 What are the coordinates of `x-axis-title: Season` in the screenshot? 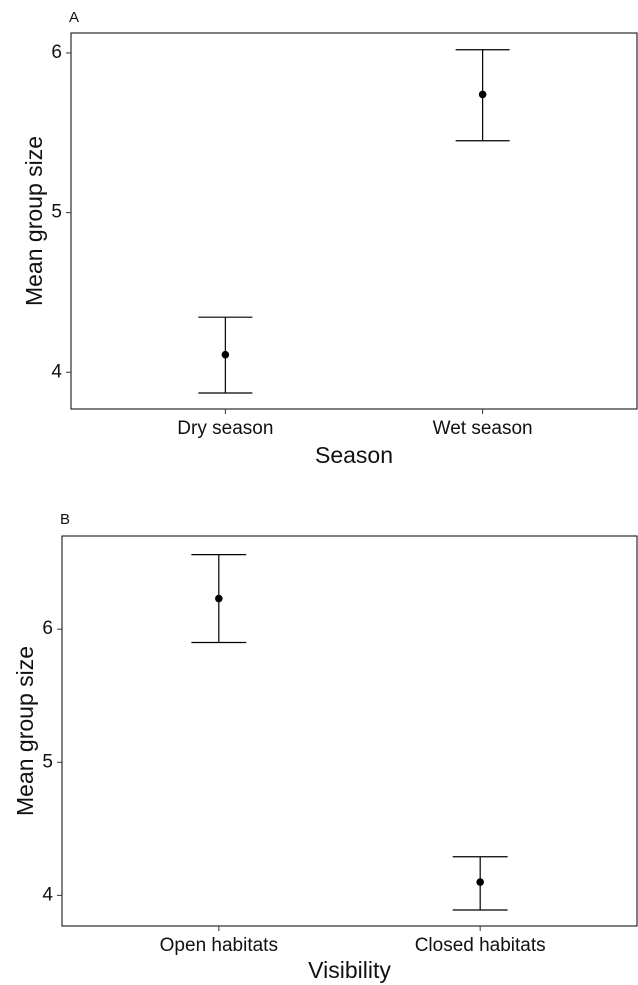 It's located at (354, 455).